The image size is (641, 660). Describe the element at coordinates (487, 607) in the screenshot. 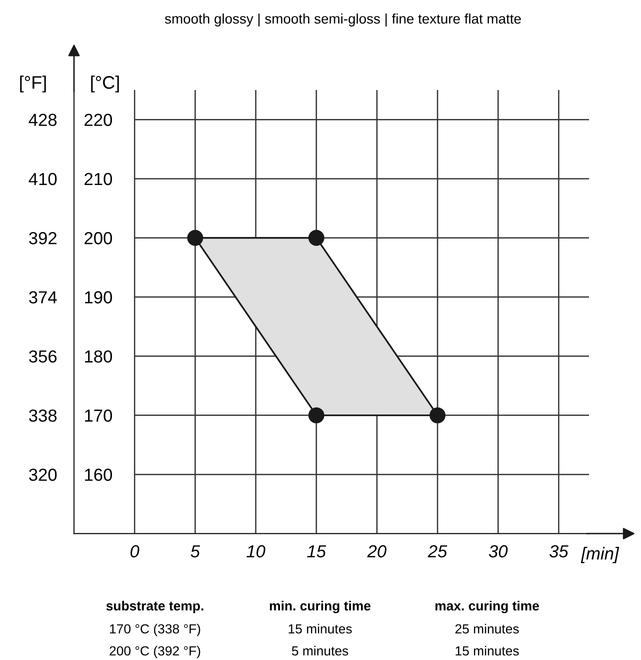

I see `text: max. curing time` at that location.